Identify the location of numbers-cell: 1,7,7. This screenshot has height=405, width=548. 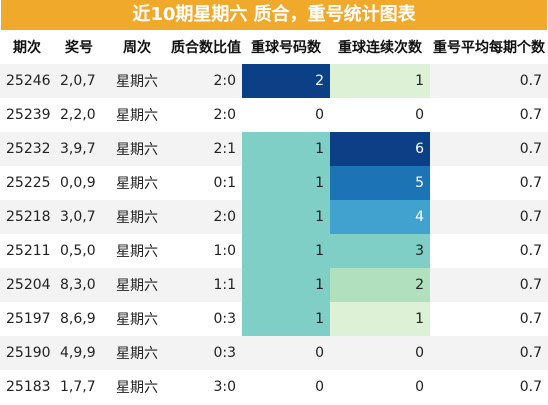
(79, 387).